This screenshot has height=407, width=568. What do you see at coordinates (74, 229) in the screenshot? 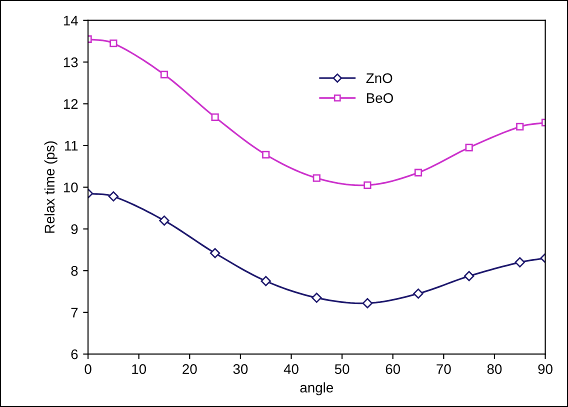
I see `y-tick-label: 9` at bounding box center [74, 229].